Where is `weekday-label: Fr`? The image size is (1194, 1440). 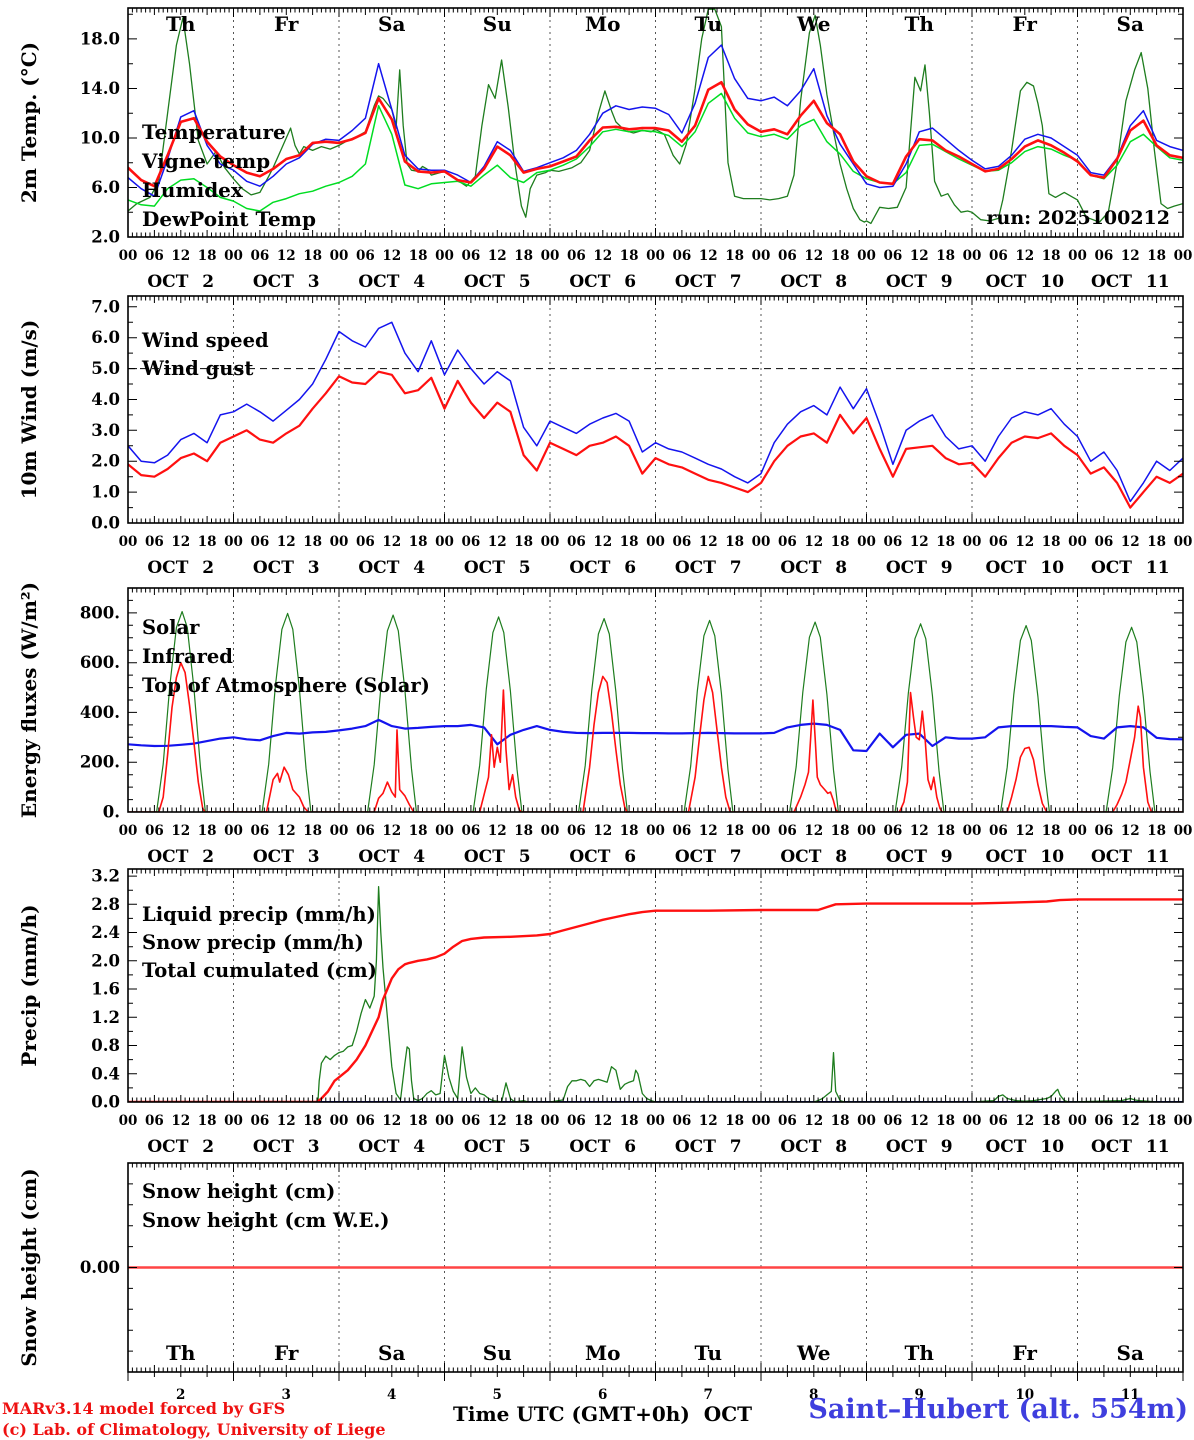
weekday-label: Fr is located at coordinates (286, 24).